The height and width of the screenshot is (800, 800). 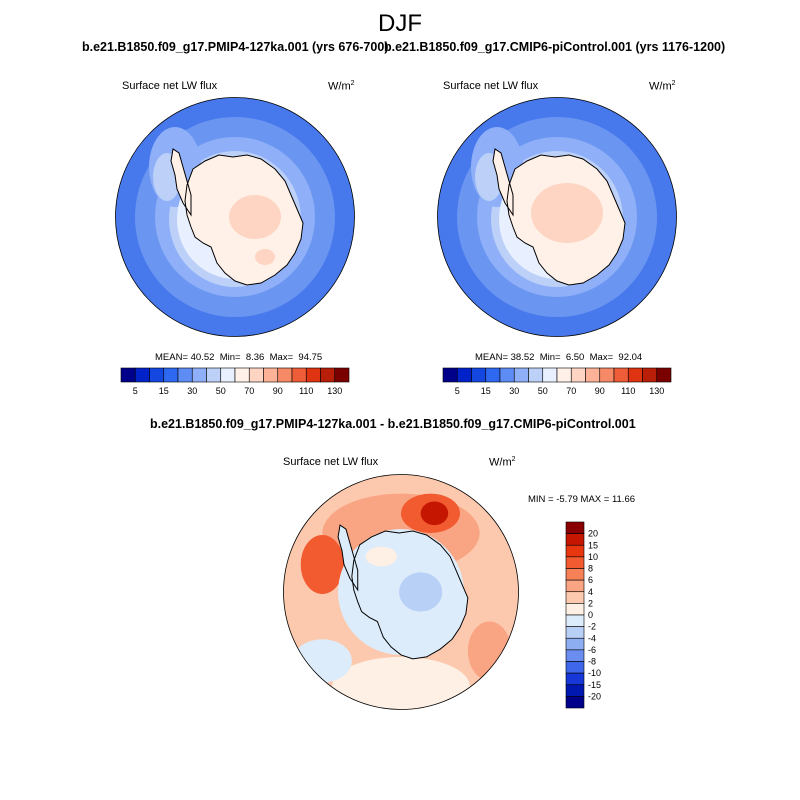 What do you see at coordinates (249, 391) in the screenshot?
I see `panel1-colorbar-tick-label: 70` at bounding box center [249, 391].